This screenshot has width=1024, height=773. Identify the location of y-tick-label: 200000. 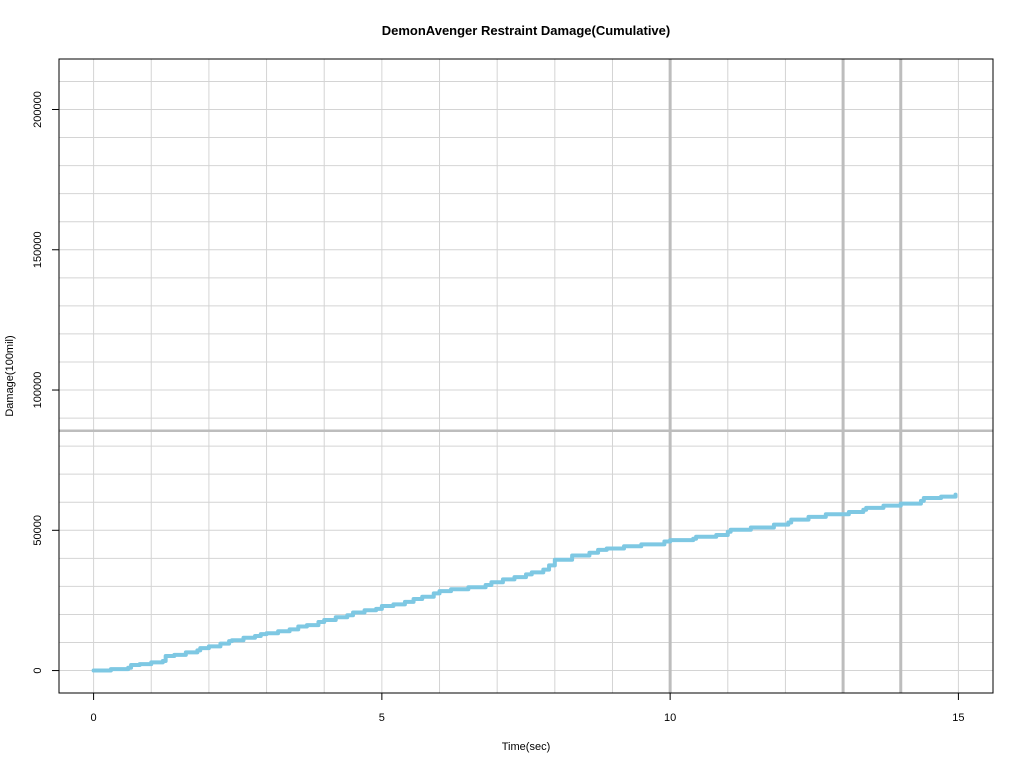
(38, 109).